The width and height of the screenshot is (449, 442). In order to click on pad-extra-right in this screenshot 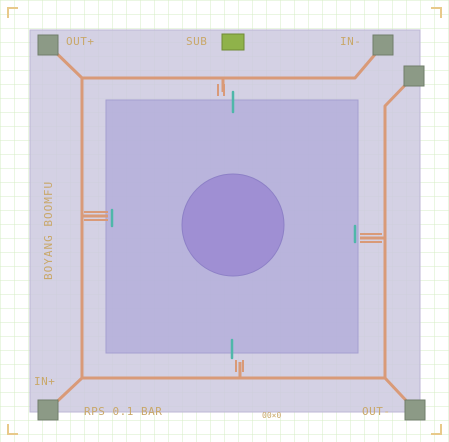, I will do `click(414, 76)`.